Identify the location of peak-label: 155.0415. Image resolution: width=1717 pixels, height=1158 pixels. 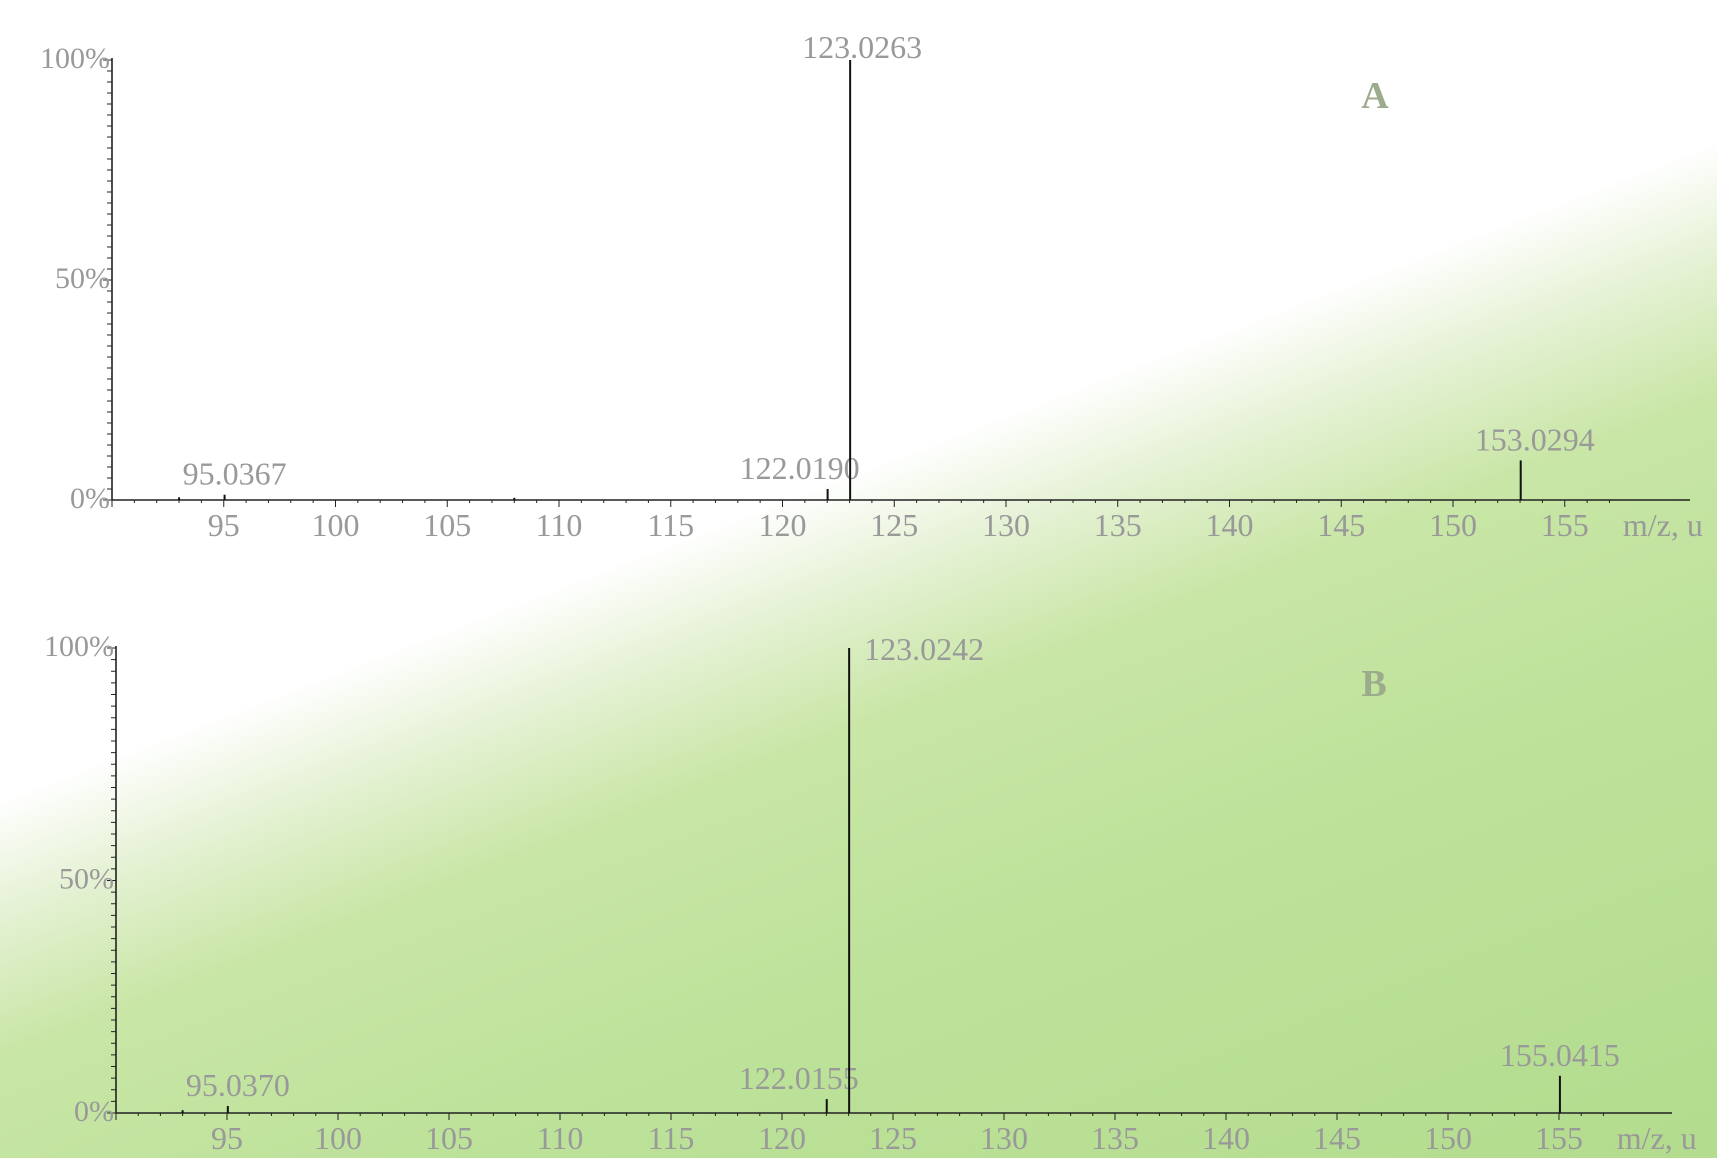
(1560, 1055).